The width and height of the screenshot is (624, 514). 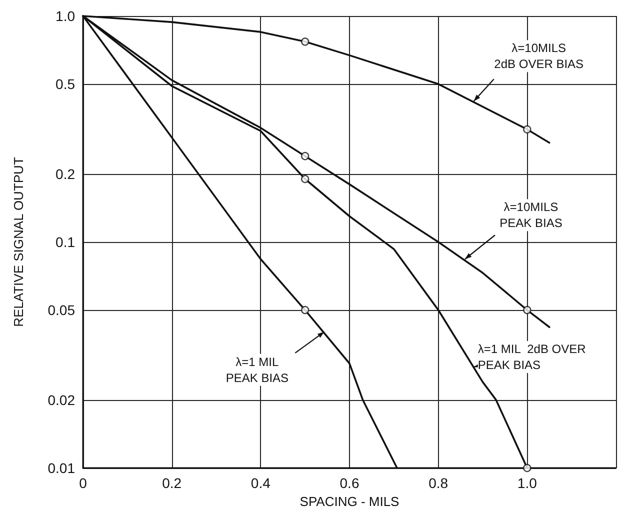 I want to click on y-tick-label: 0.05, so click(x=62, y=310).